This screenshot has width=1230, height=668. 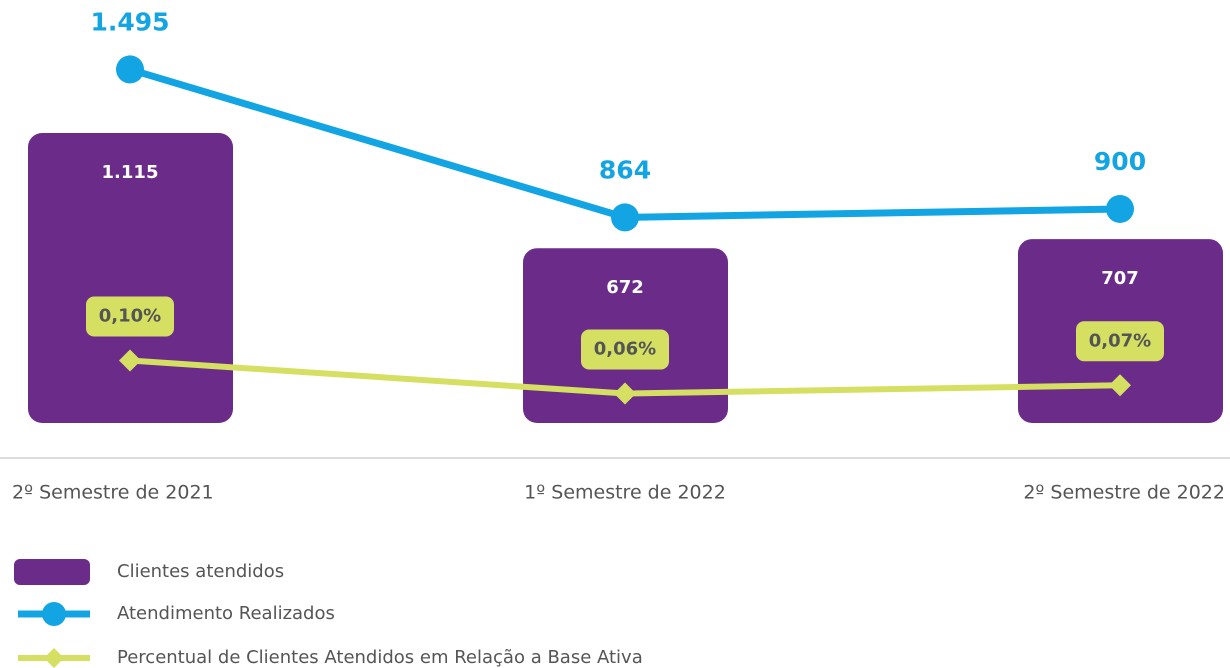 I want to click on point-value-label: 0,06%, so click(x=625, y=349).